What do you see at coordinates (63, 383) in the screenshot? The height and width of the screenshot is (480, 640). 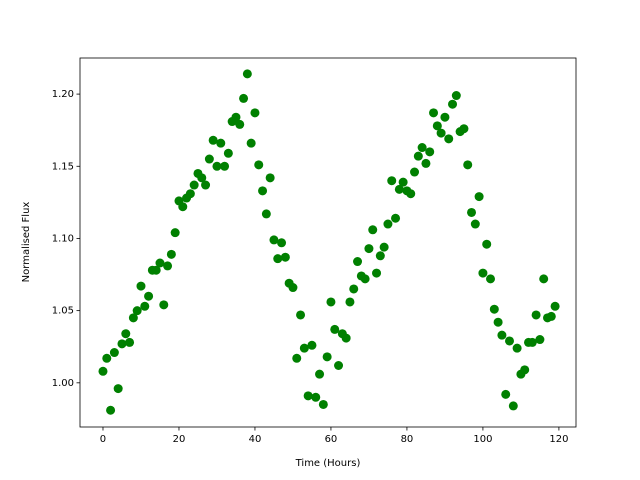 I see `y-tick-label: 1.00` at bounding box center [63, 383].